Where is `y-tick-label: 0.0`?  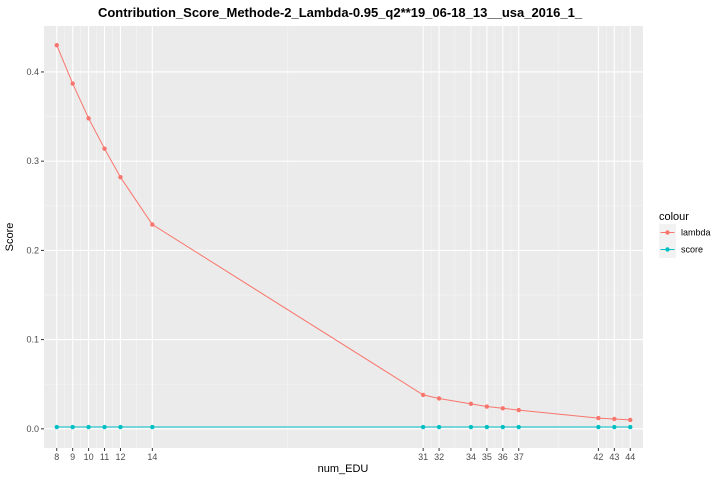 y-tick-label: 0.0 is located at coordinates (32, 429).